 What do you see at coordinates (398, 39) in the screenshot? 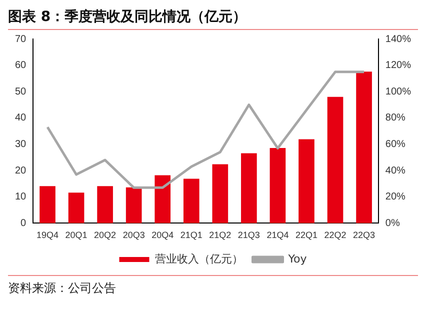
I see `y2-tick-label: 140%` at bounding box center [398, 39].